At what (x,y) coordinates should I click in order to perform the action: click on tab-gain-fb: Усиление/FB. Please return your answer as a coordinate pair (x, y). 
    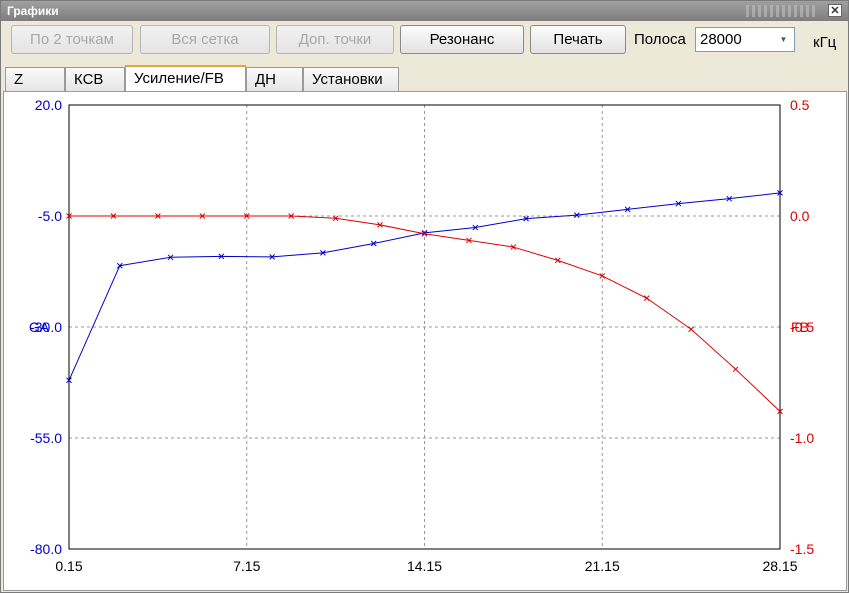
    Looking at the image, I should click on (185, 78).